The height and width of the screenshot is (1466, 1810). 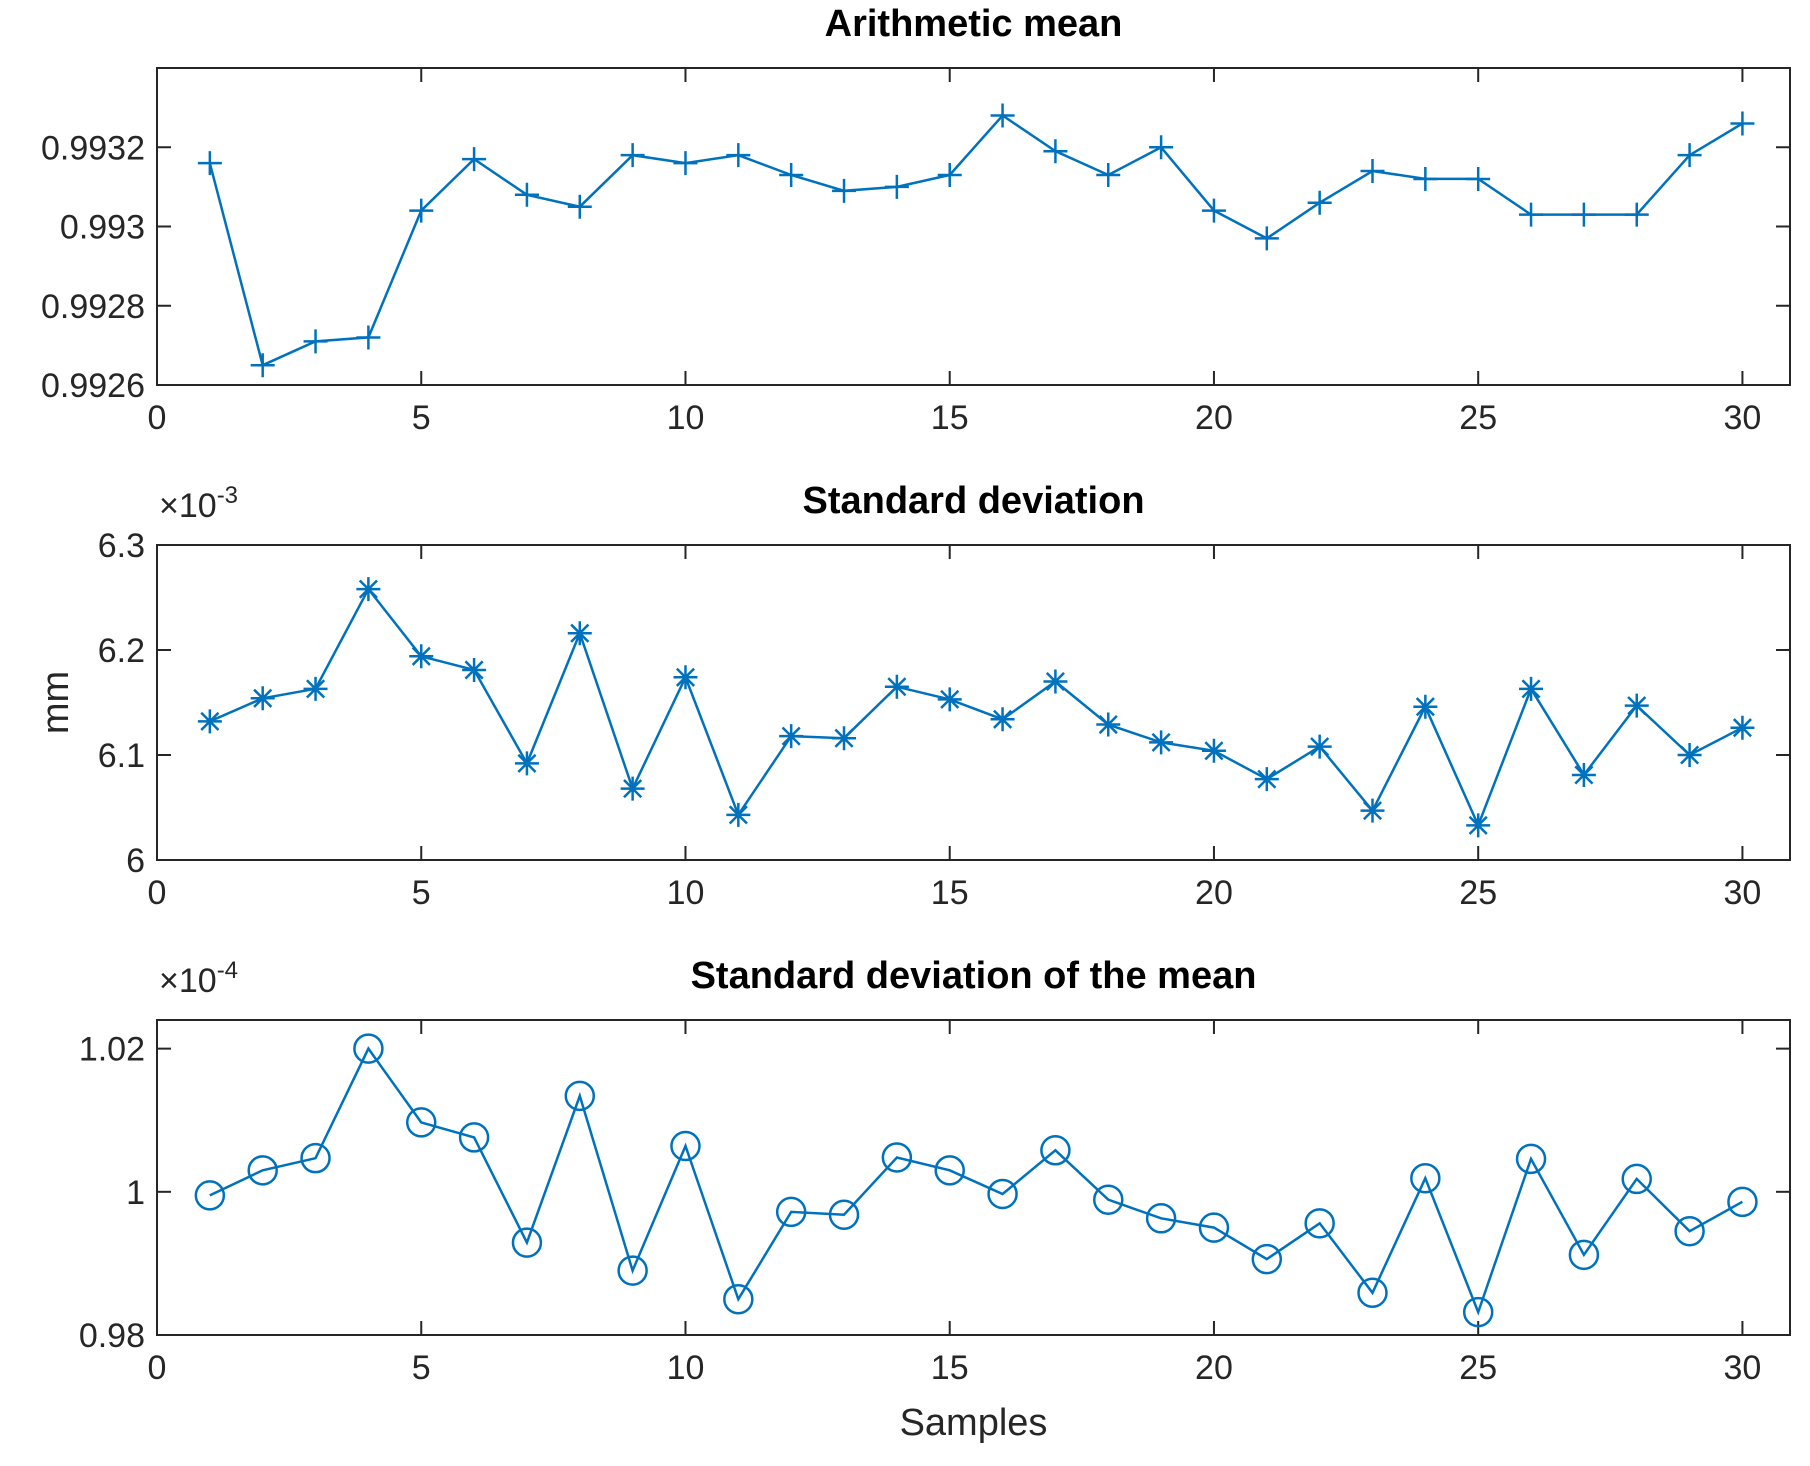 I want to click on chart3-exponent-label: ×10⁻⁴, so click(x=198, y=978).